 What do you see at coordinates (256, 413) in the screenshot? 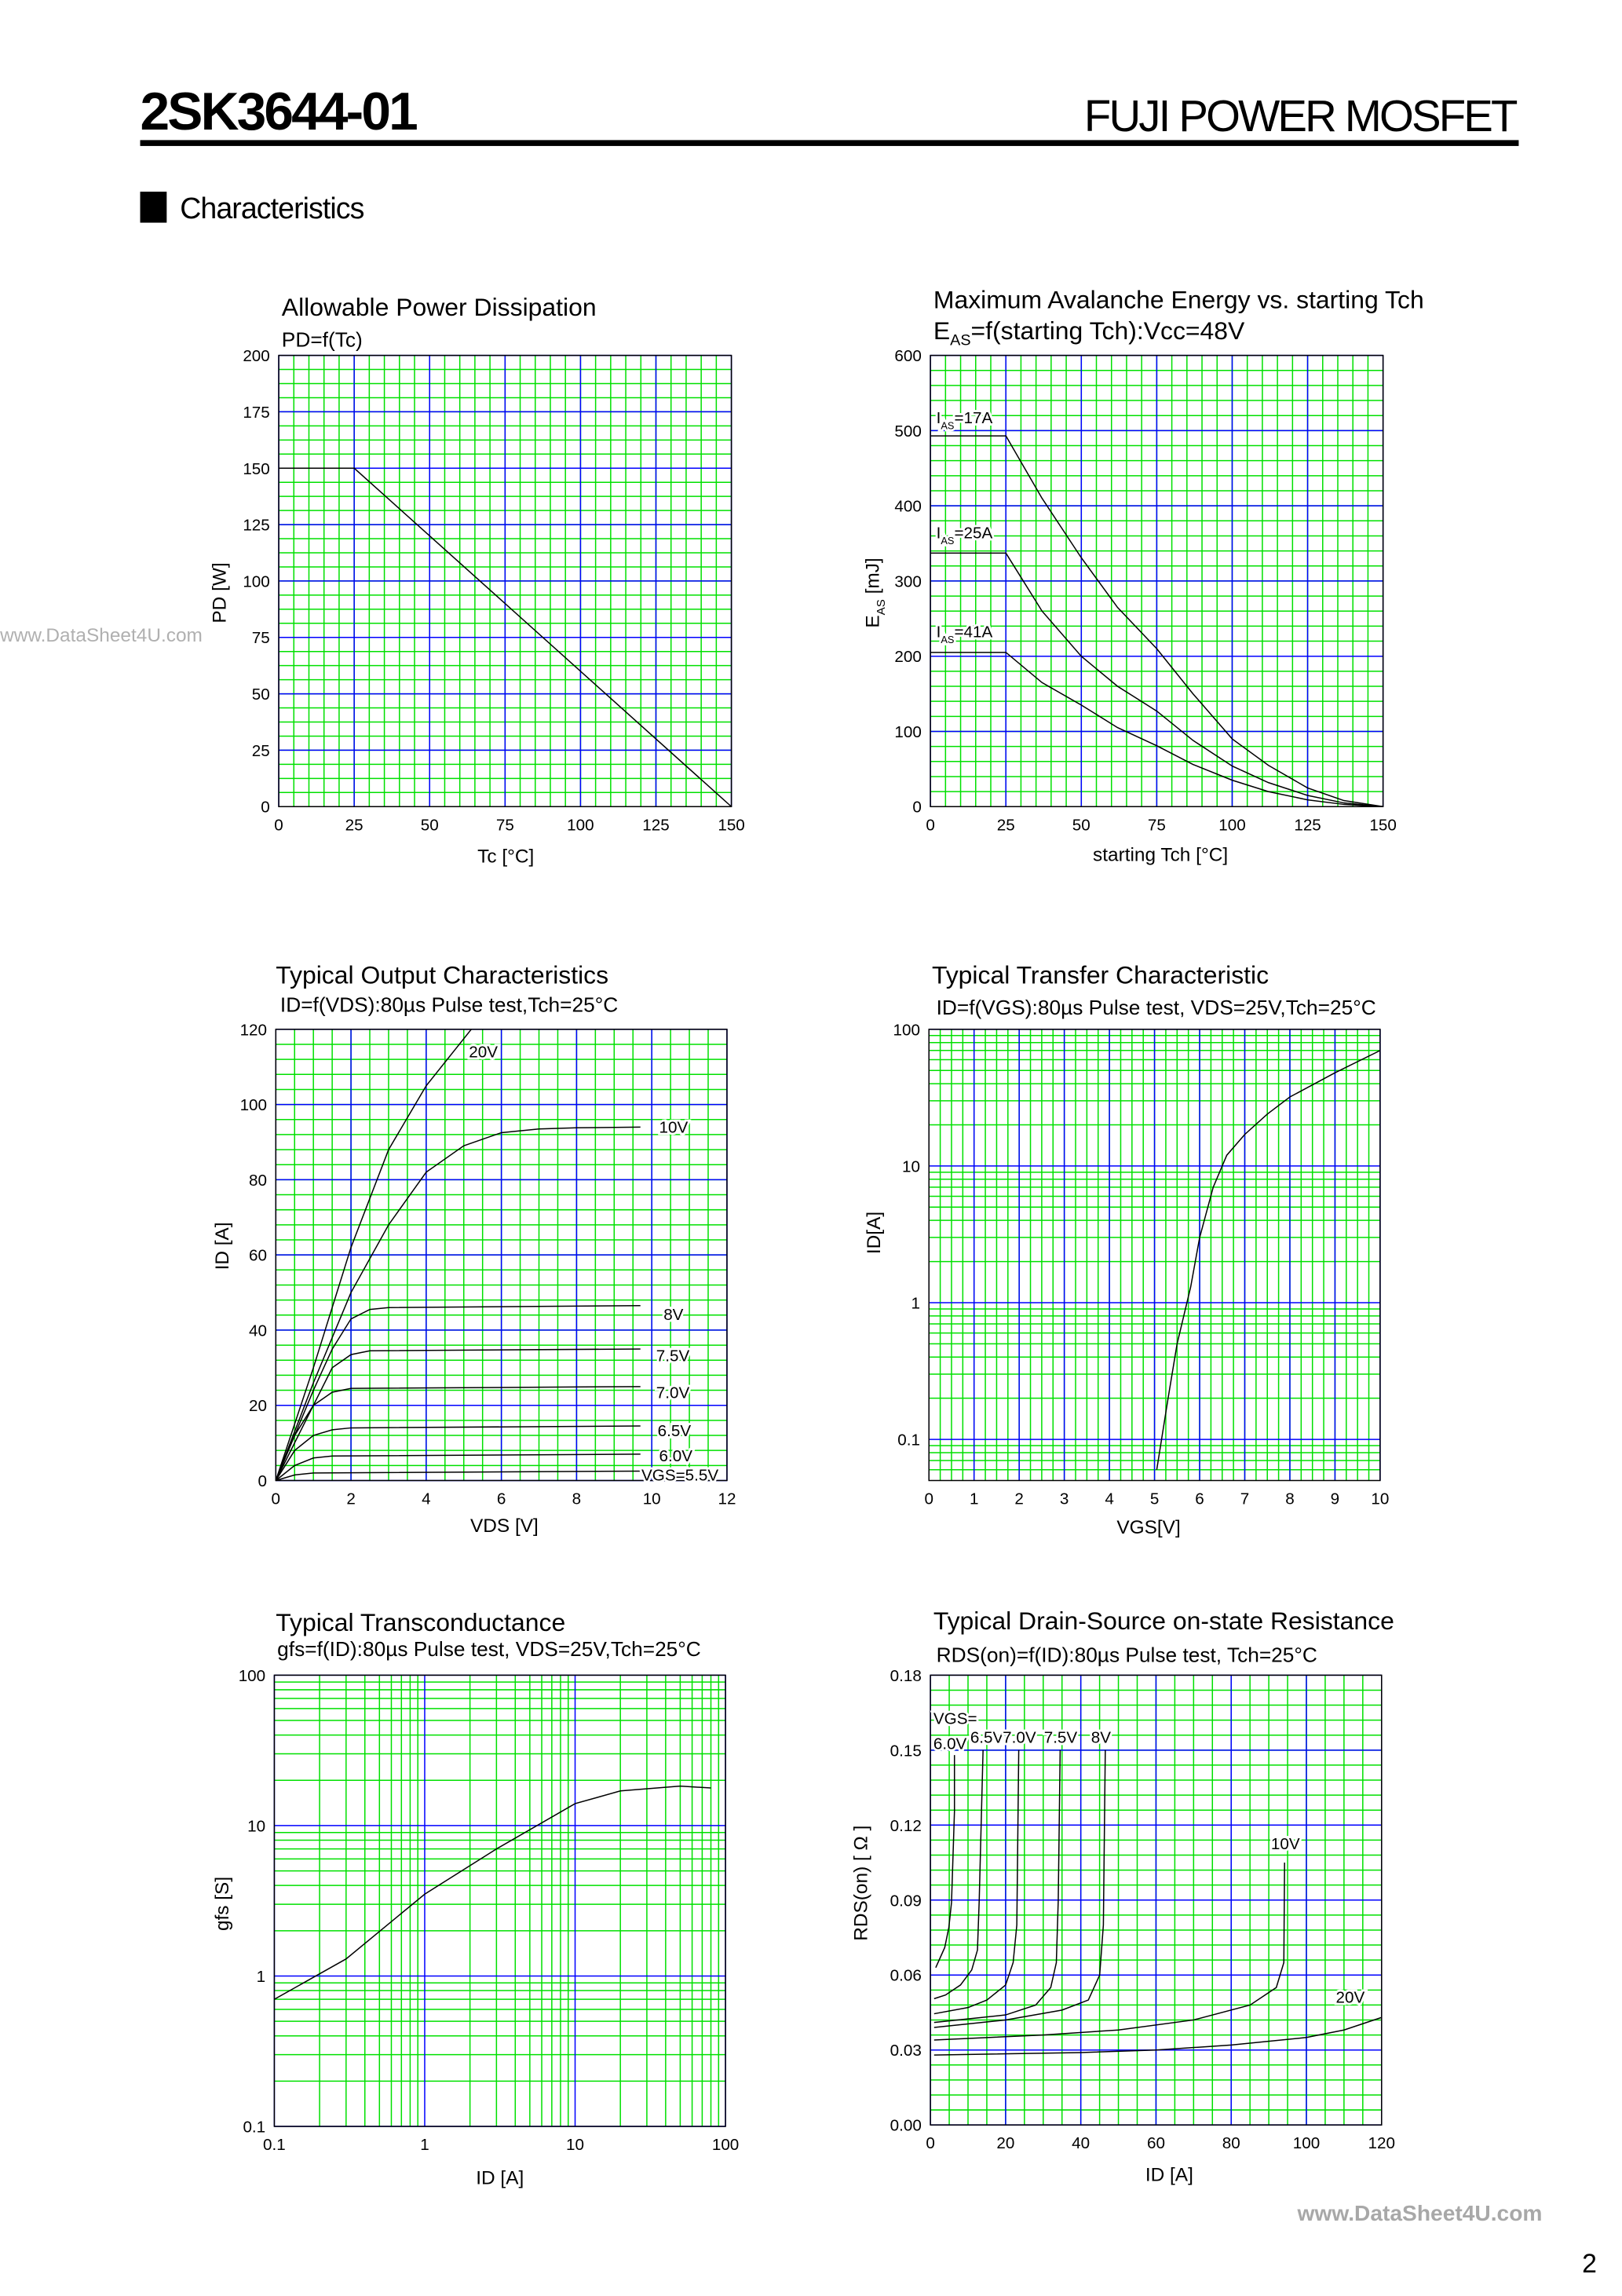
I see `y-tick-label: 175` at bounding box center [256, 413].